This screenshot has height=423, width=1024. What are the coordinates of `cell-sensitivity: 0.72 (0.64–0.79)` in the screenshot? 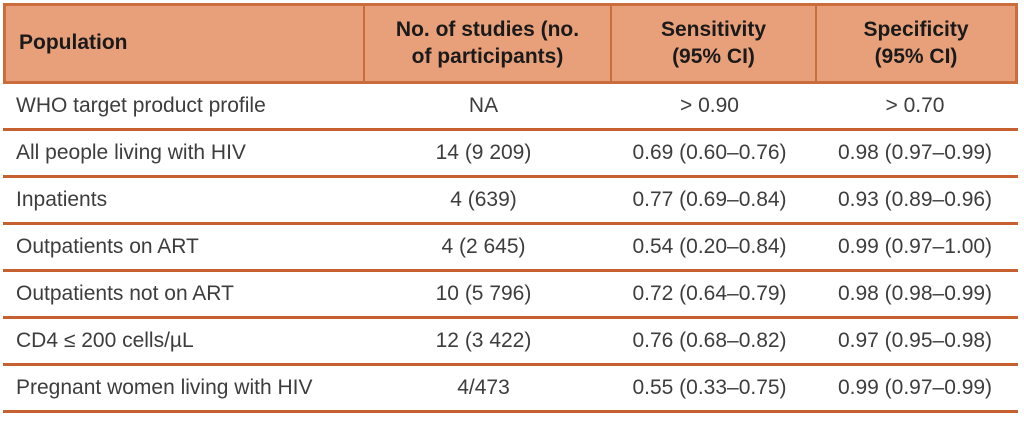 It's located at (709, 293).